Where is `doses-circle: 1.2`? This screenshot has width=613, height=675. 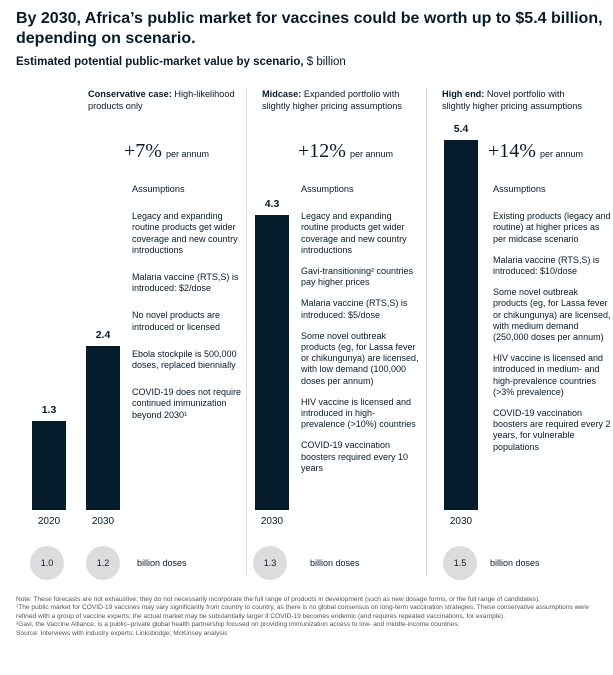 doses-circle: 1.2 is located at coordinates (103, 563).